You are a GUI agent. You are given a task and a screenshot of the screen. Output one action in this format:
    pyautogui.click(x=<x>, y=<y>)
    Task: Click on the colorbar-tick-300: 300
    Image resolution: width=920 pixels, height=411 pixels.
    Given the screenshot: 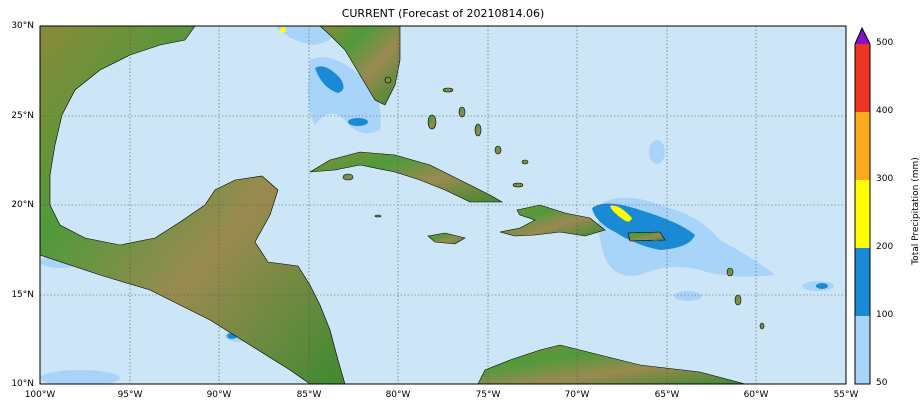 What is the action you would take?
    pyautogui.click(x=885, y=179)
    